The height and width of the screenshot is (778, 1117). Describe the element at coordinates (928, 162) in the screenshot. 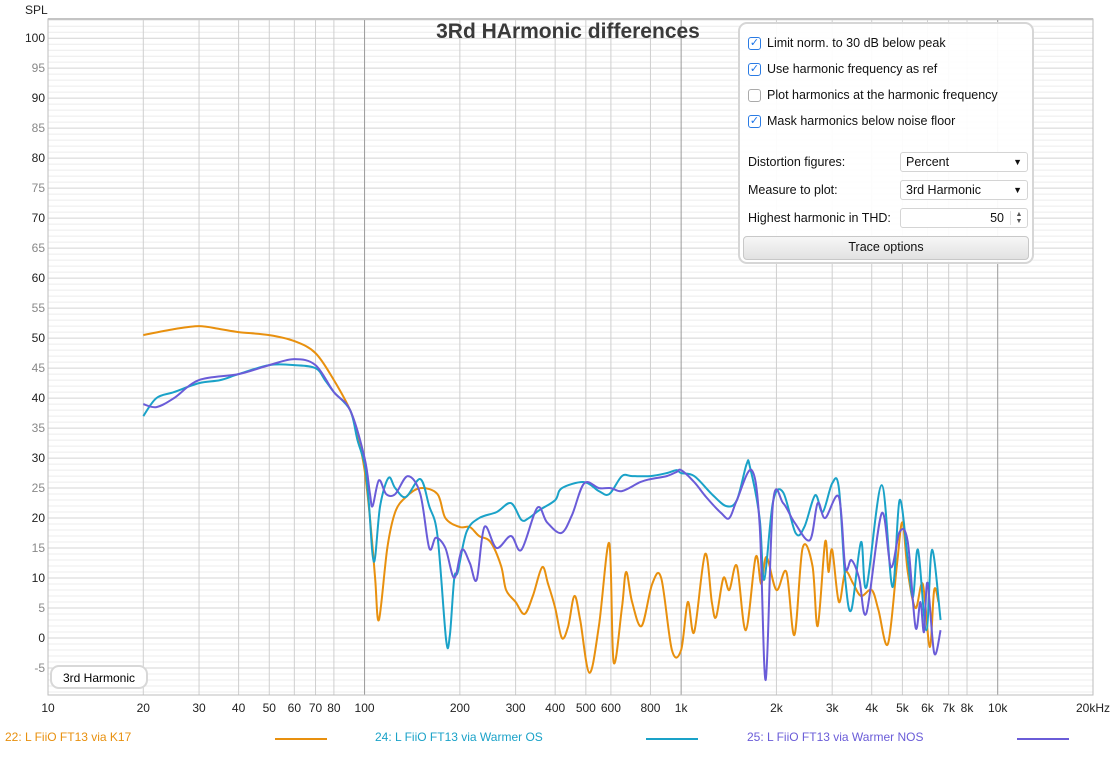

I see `select-value: Percent` at that location.